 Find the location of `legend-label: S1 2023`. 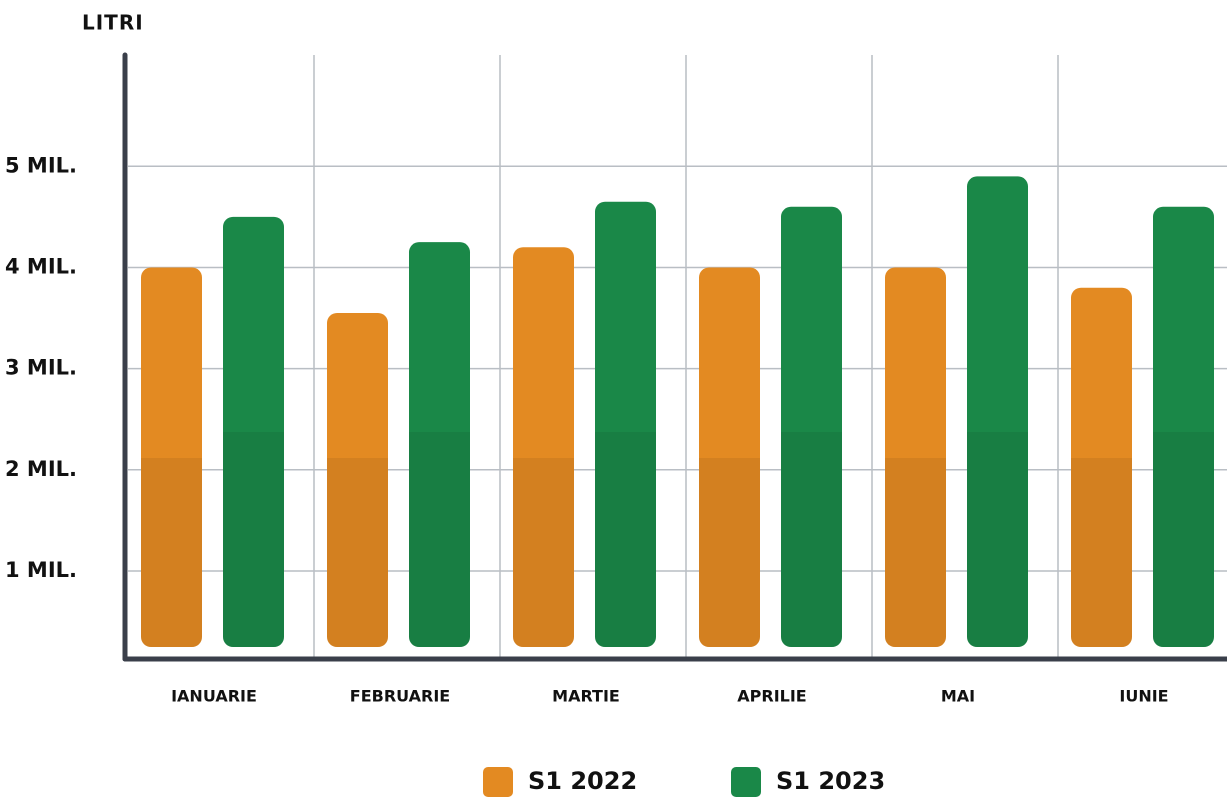

legend-label: S1 2023 is located at coordinates (830, 781).